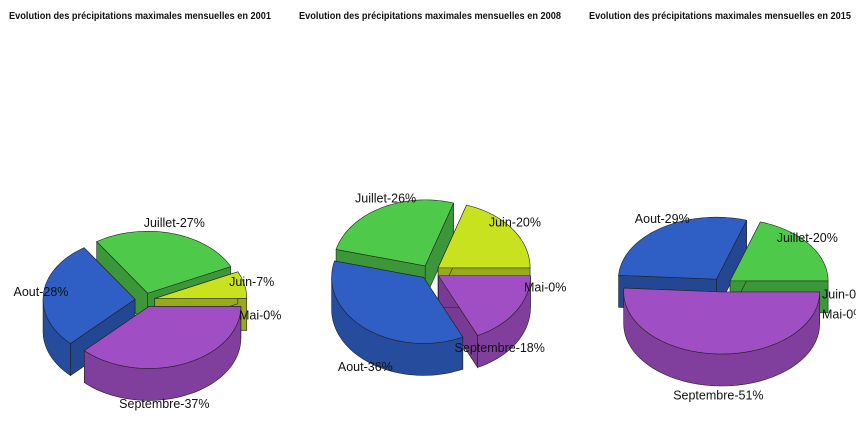 The width and height of the screenshot is (856, 425). What do you see at coordinates (40, 292) in the screenshot?
I see `slice-label: Aout-28%` at bounding box center [40, 292].